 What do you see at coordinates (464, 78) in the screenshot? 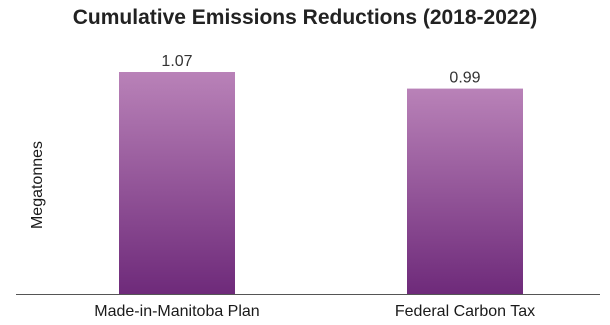
I see `value-label-1: 0.99` at bounding box center [464, 78].